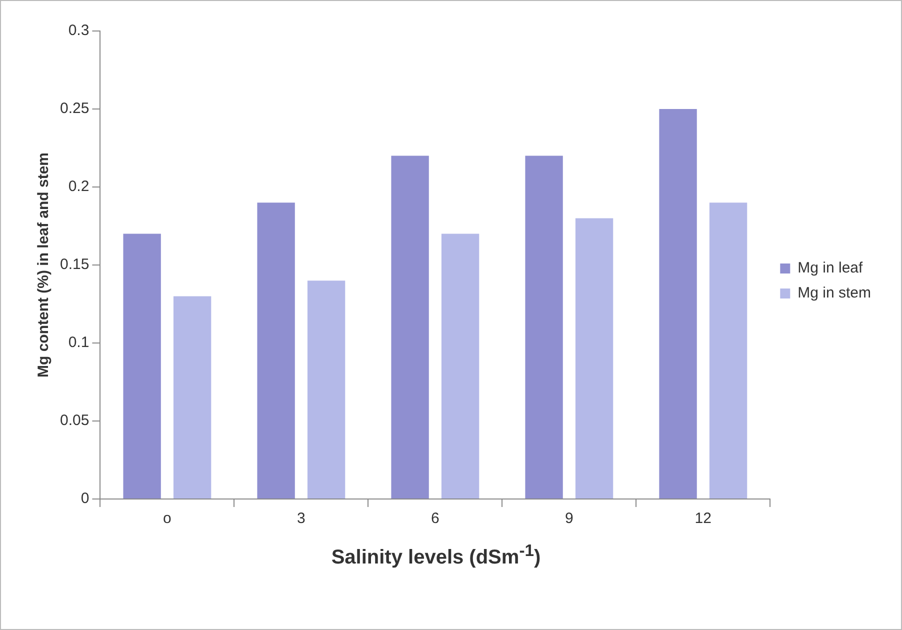  Describe the element at coordinates (79, 343) in the screenshot. I see `y-tick-label: 0.1` at that location.